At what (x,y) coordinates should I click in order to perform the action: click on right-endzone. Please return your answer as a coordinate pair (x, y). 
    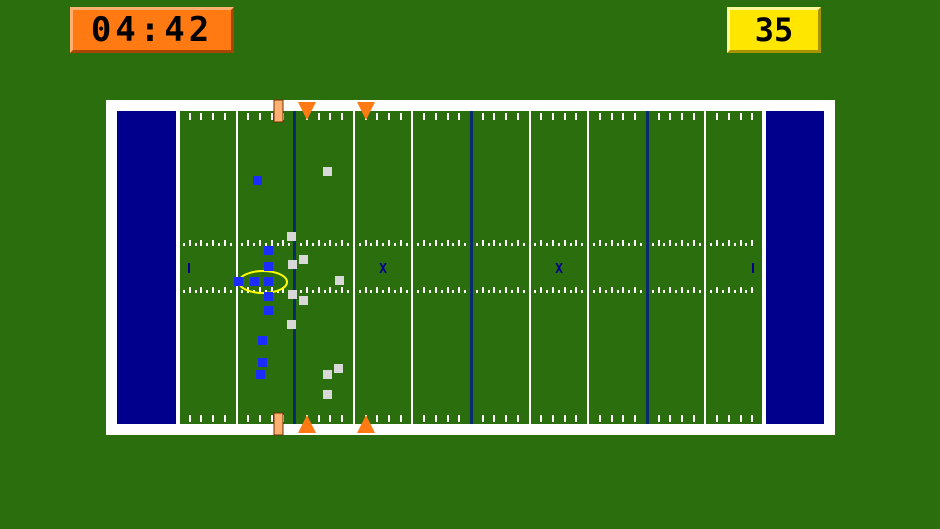
    Looking at the image, I should click on (794, 267).